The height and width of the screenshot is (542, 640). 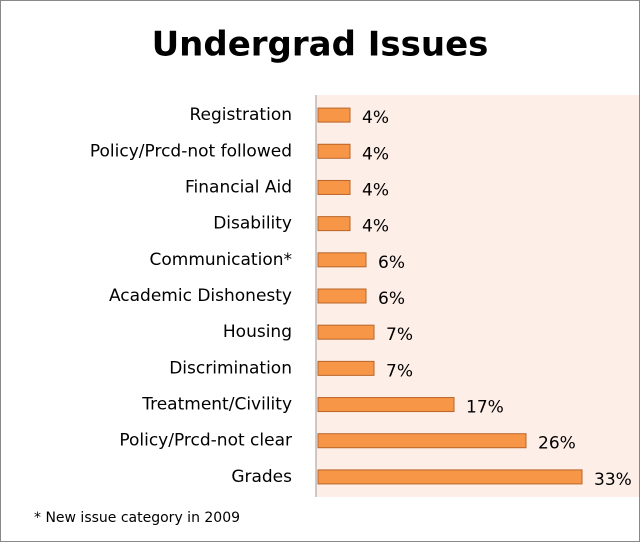 I want to click on category-label: Housing, so click(x=257, y=332).